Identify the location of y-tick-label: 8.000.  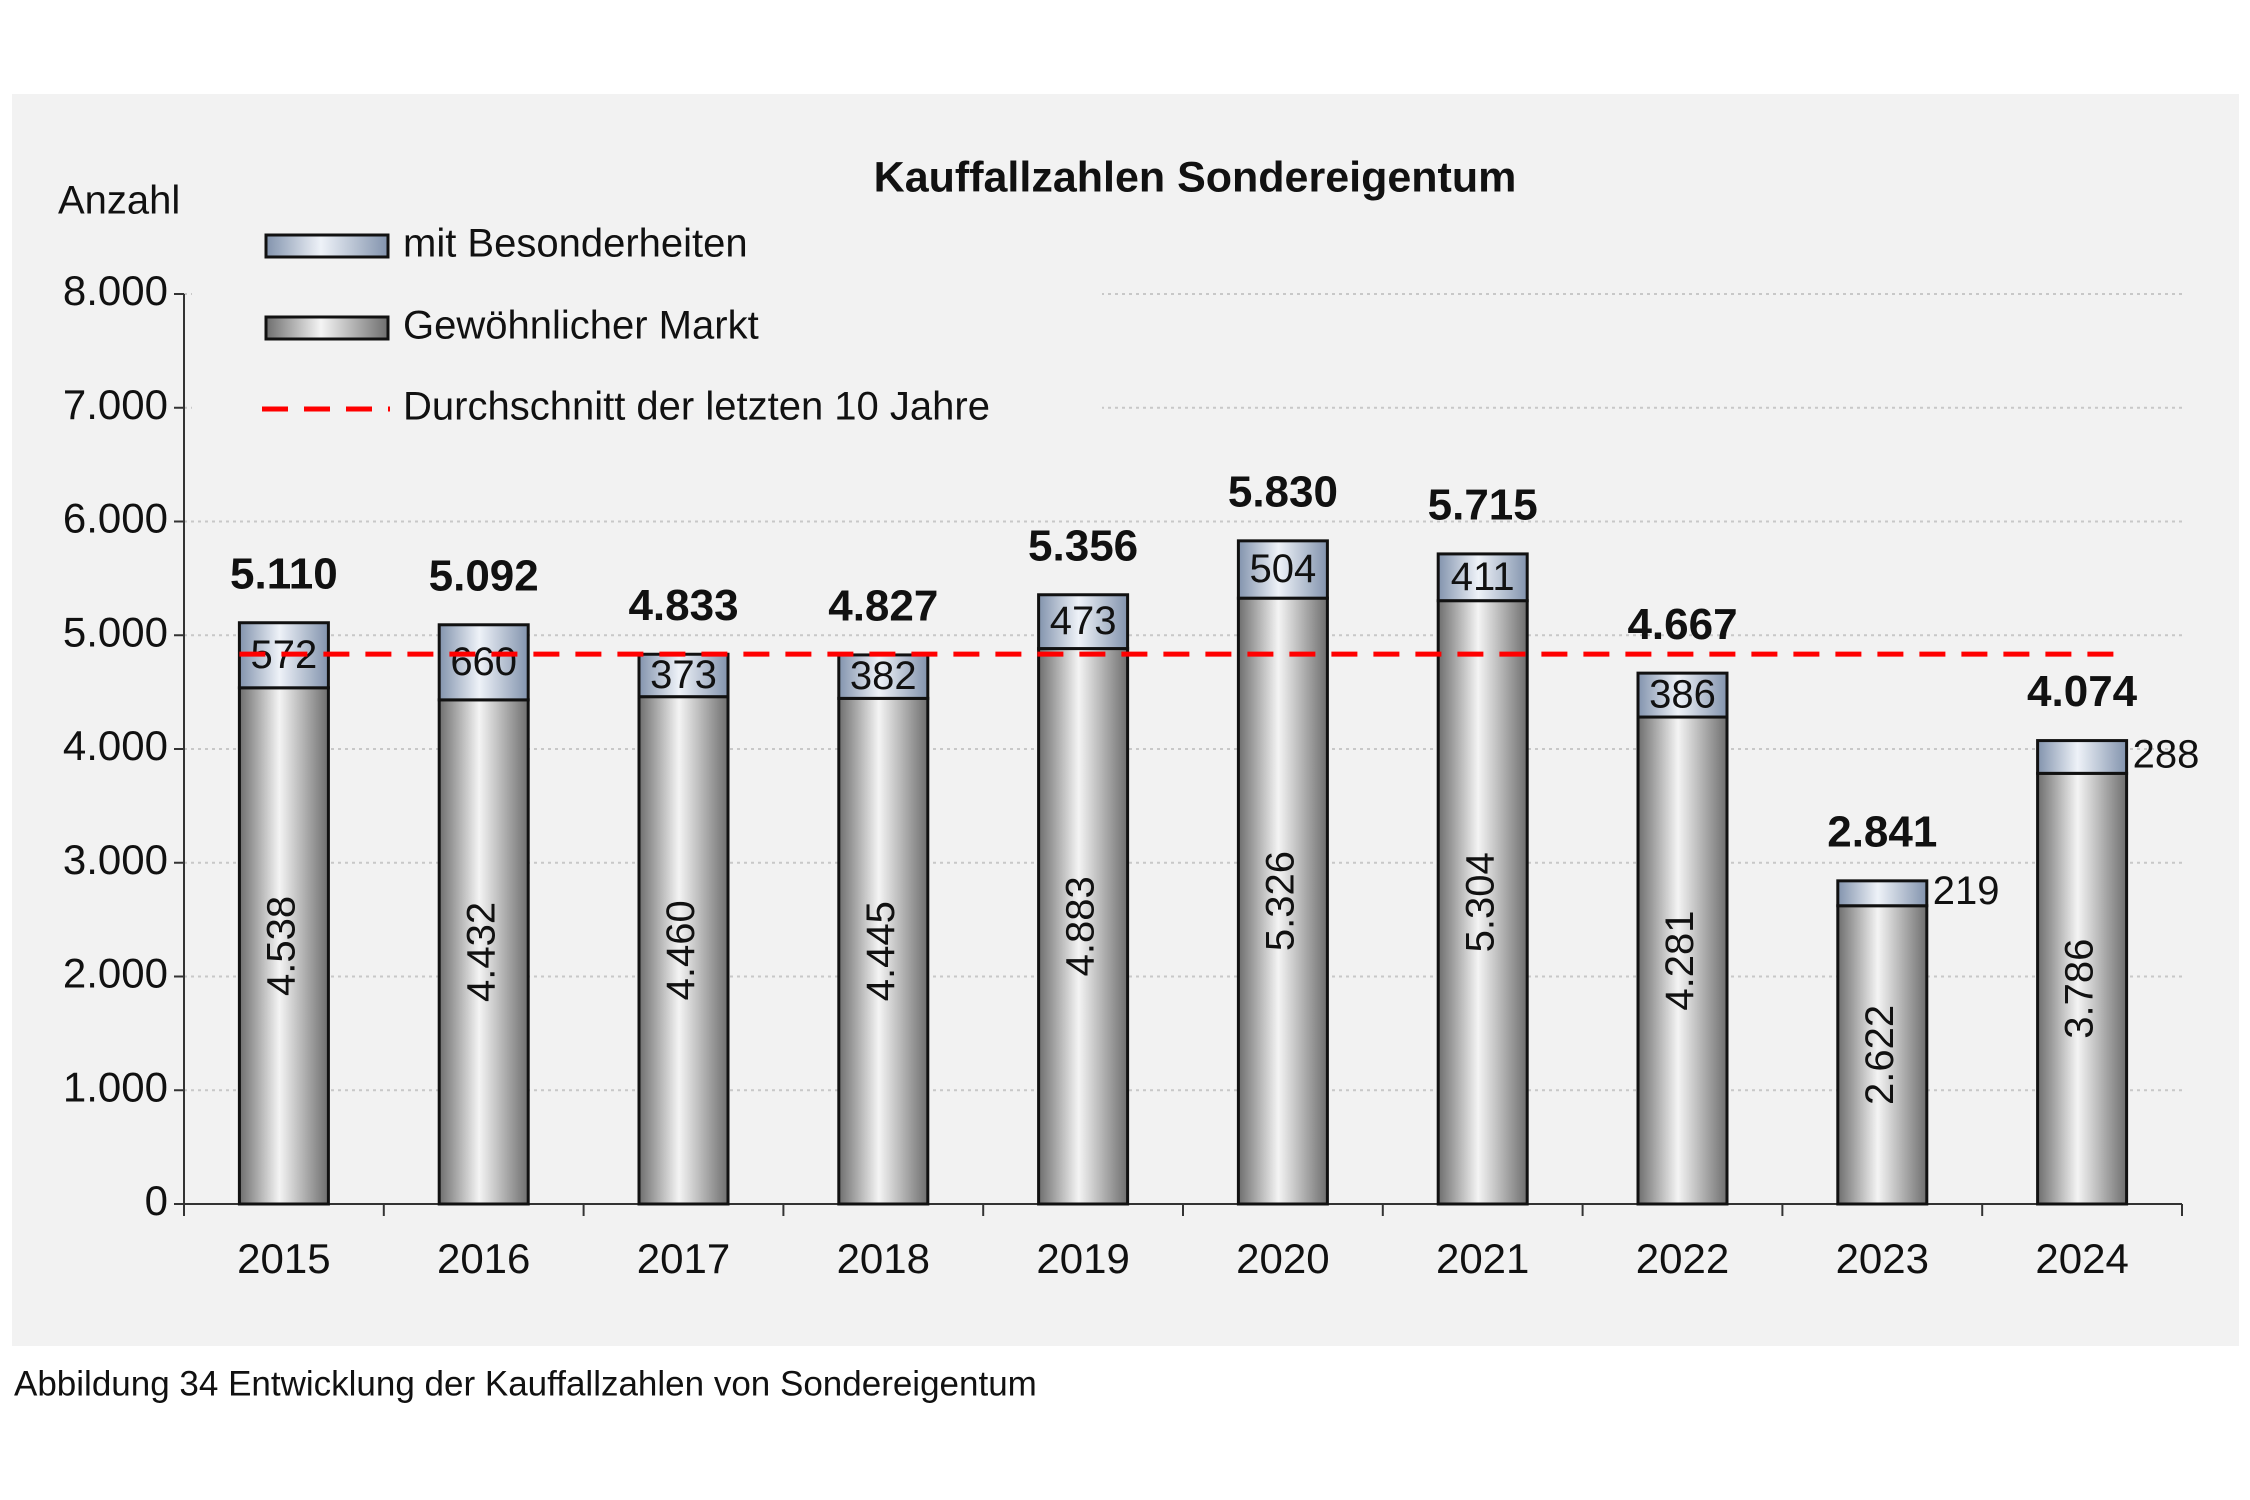
(115, 290).